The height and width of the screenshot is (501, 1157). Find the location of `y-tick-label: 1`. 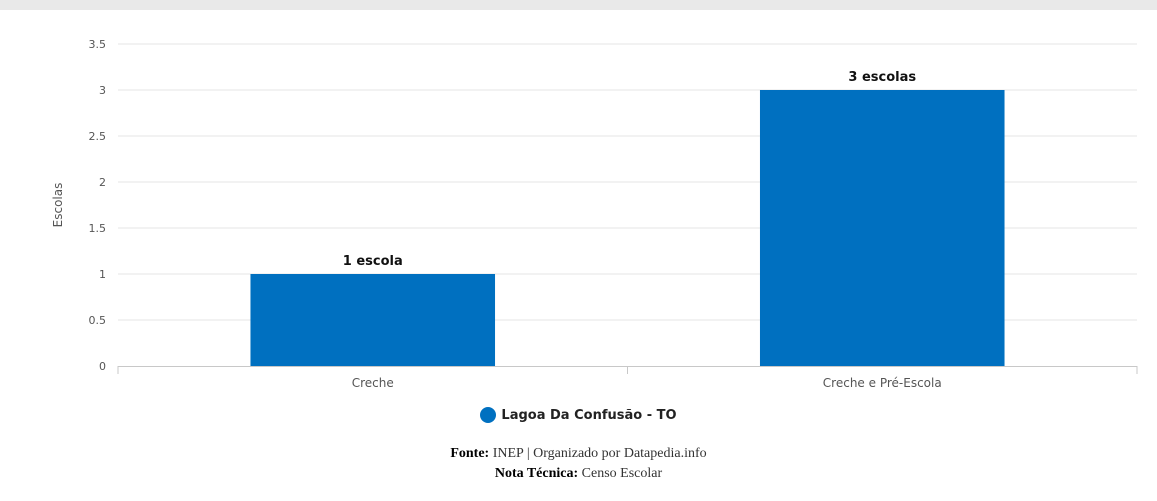

y-tick-label: 1 is located at coordinates (102, 274).